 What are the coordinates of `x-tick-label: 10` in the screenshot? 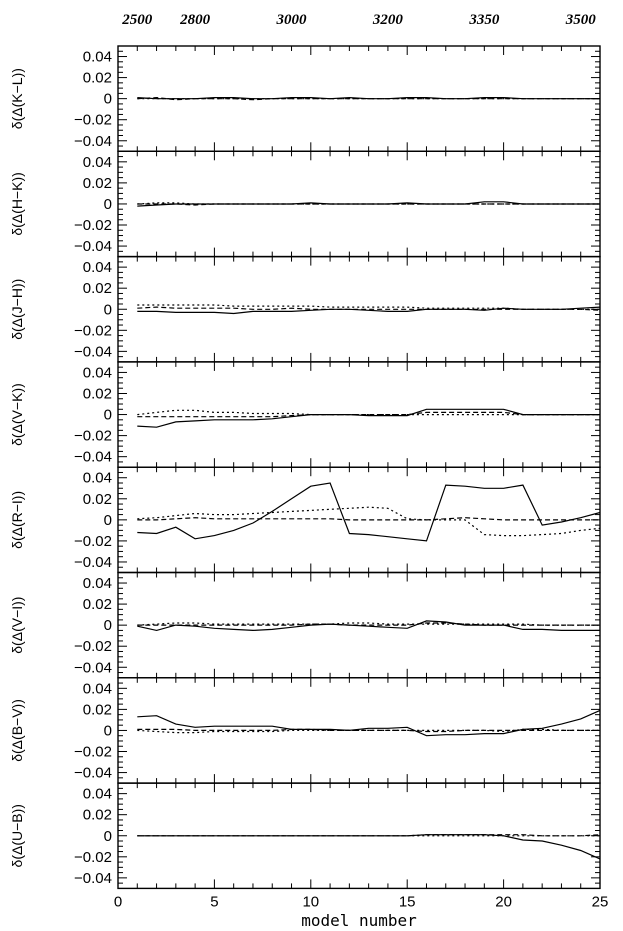 It's located at (310, 901).